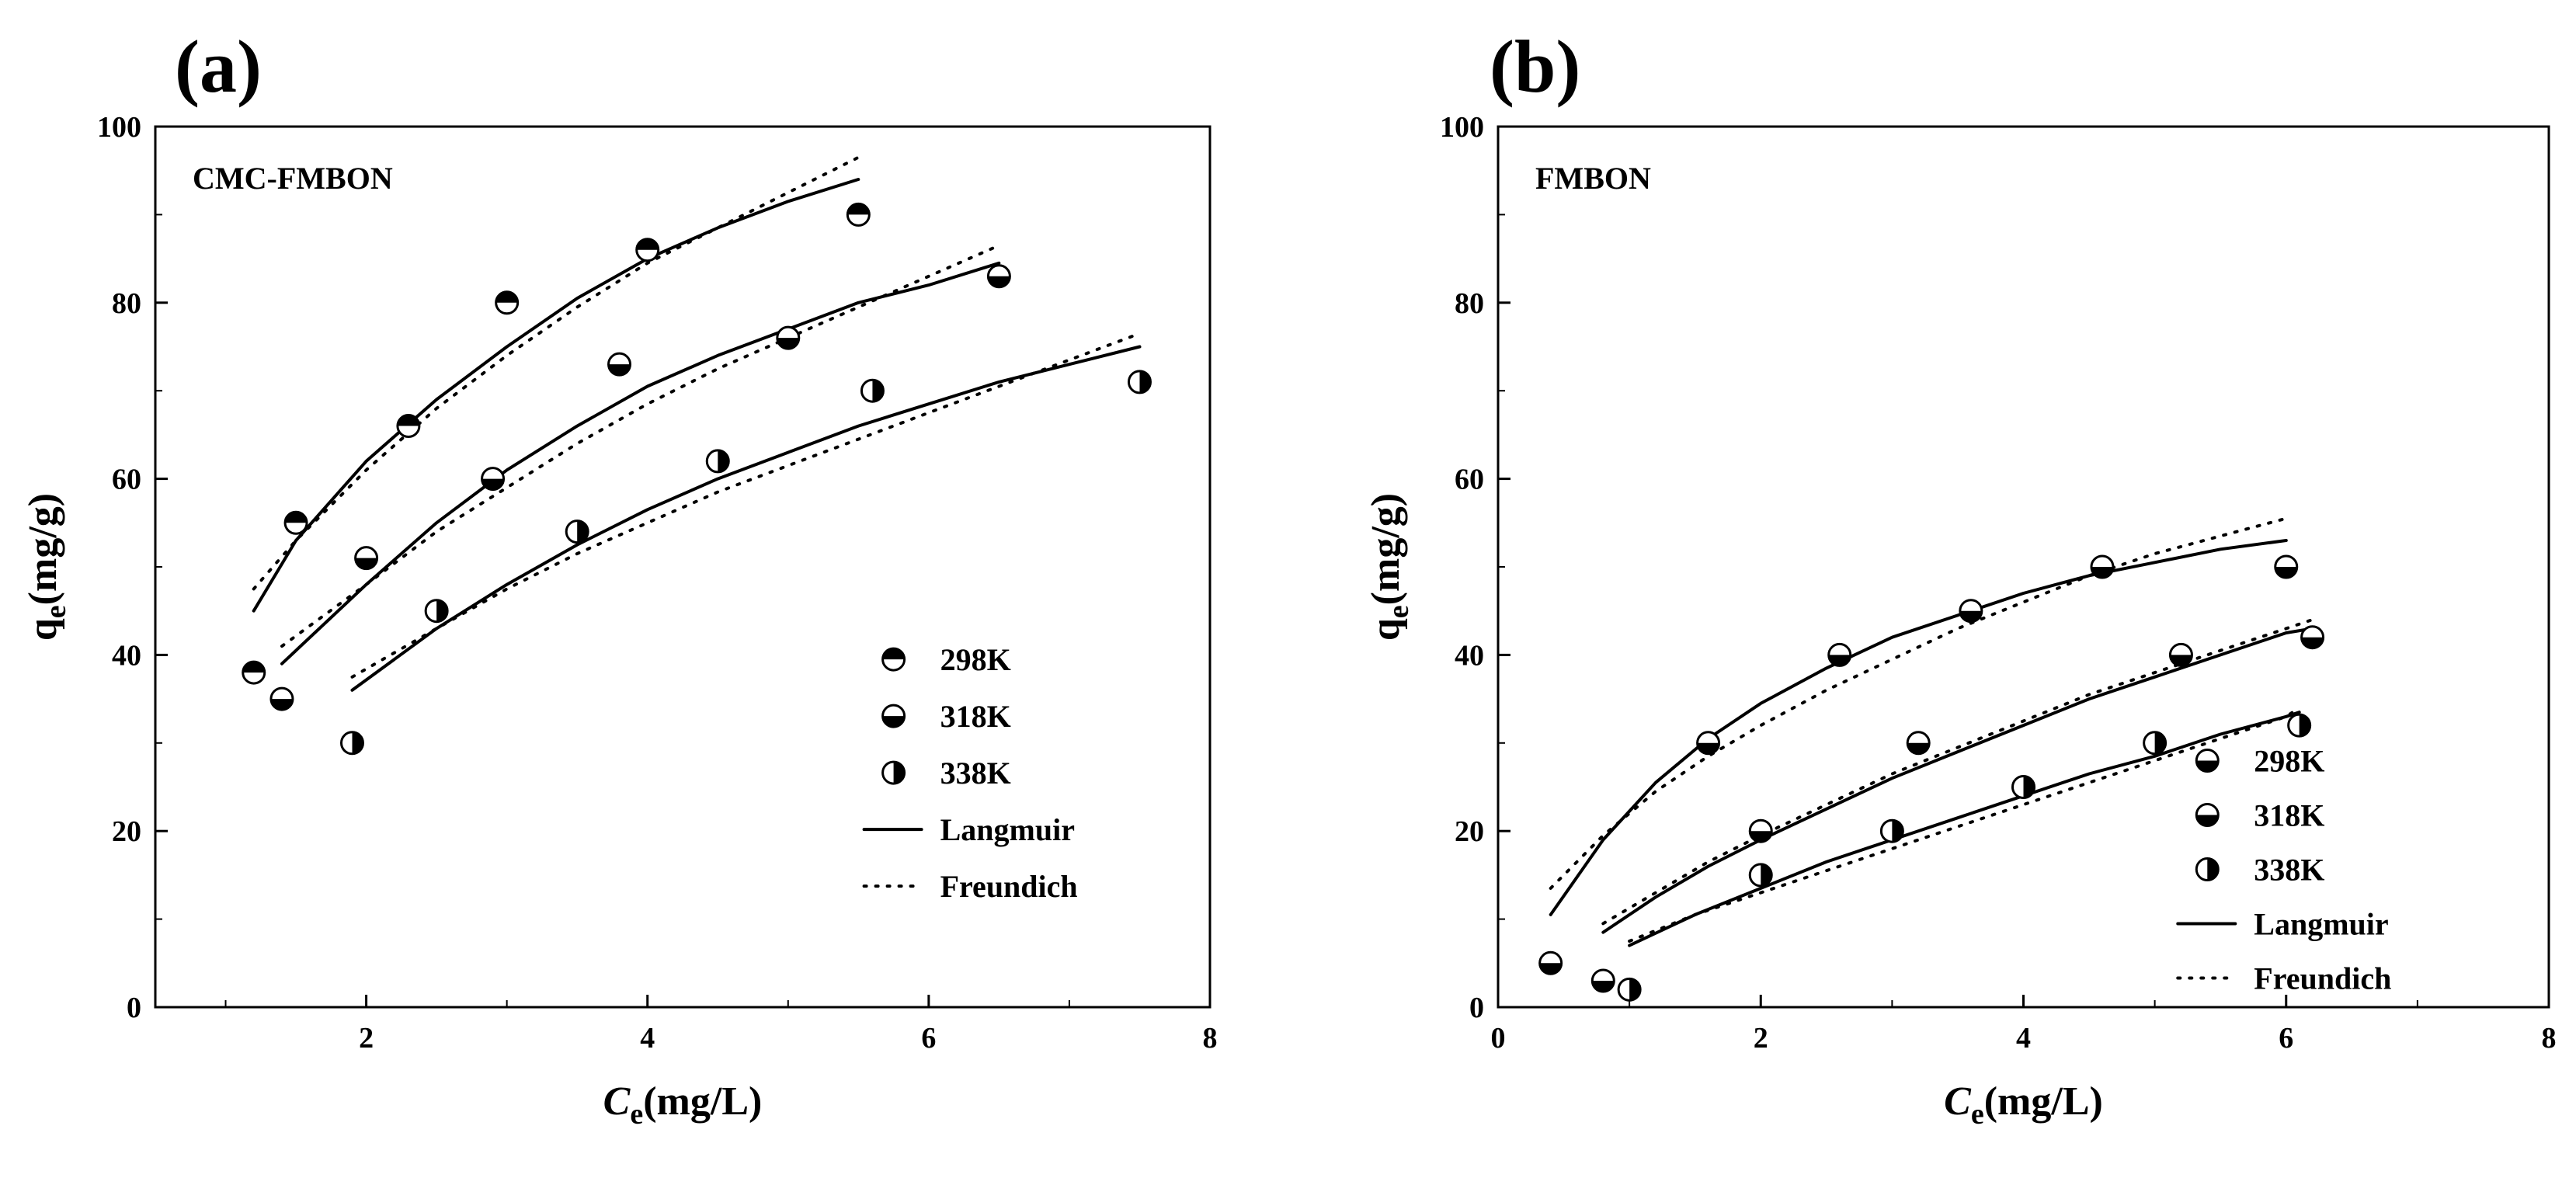 This screenshot has height=1178, width=2576. I want to click on chart-title: FMBON, so click(1593, 179).